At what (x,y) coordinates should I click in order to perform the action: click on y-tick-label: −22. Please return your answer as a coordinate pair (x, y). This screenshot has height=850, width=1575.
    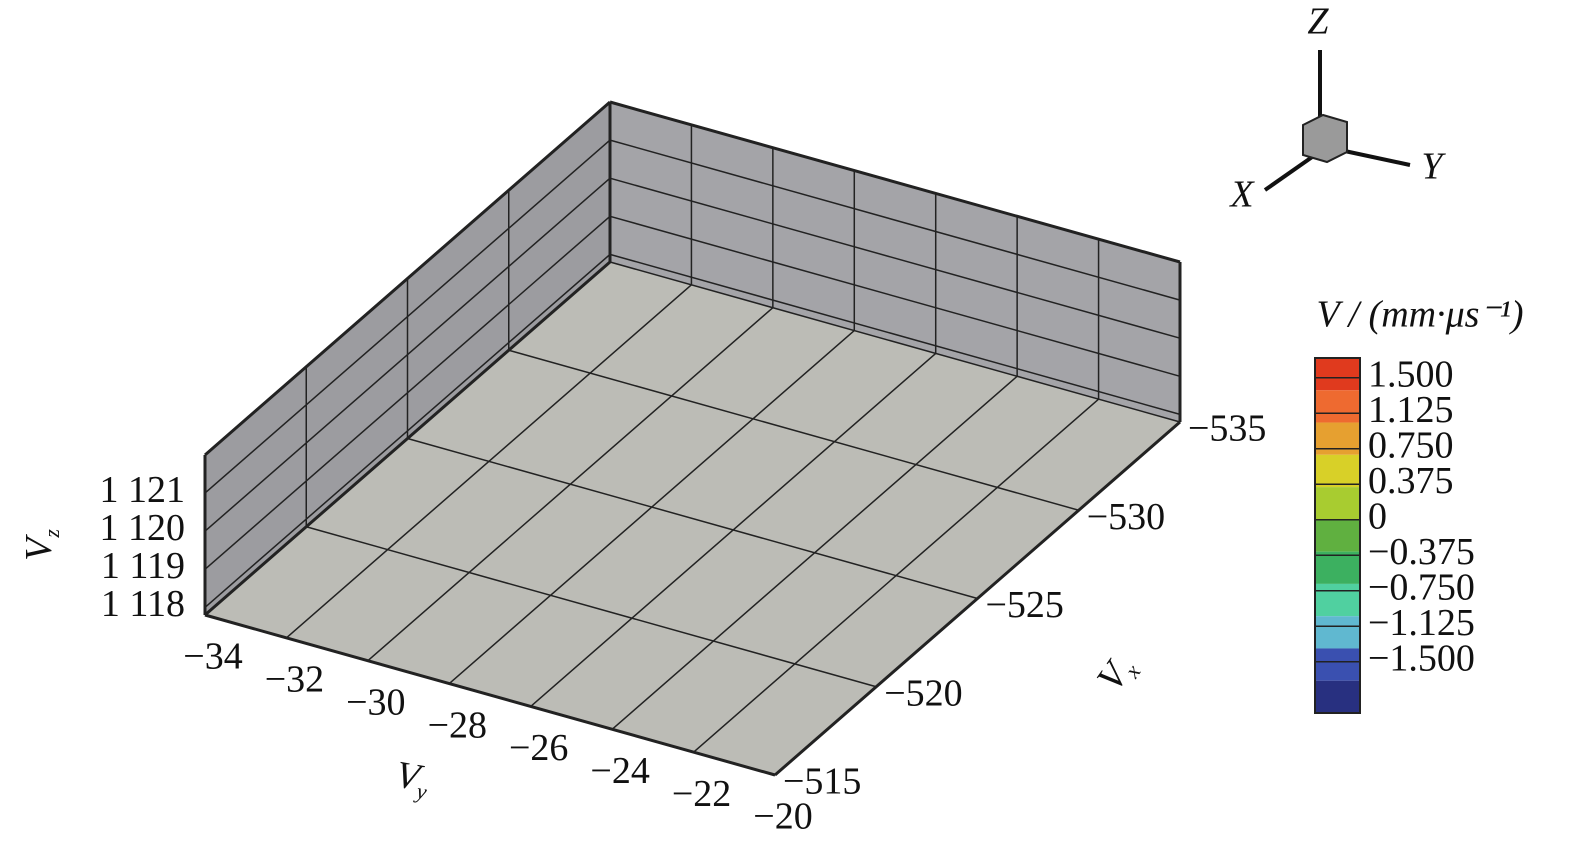
    Looking at the image, I should click on (701, 794).